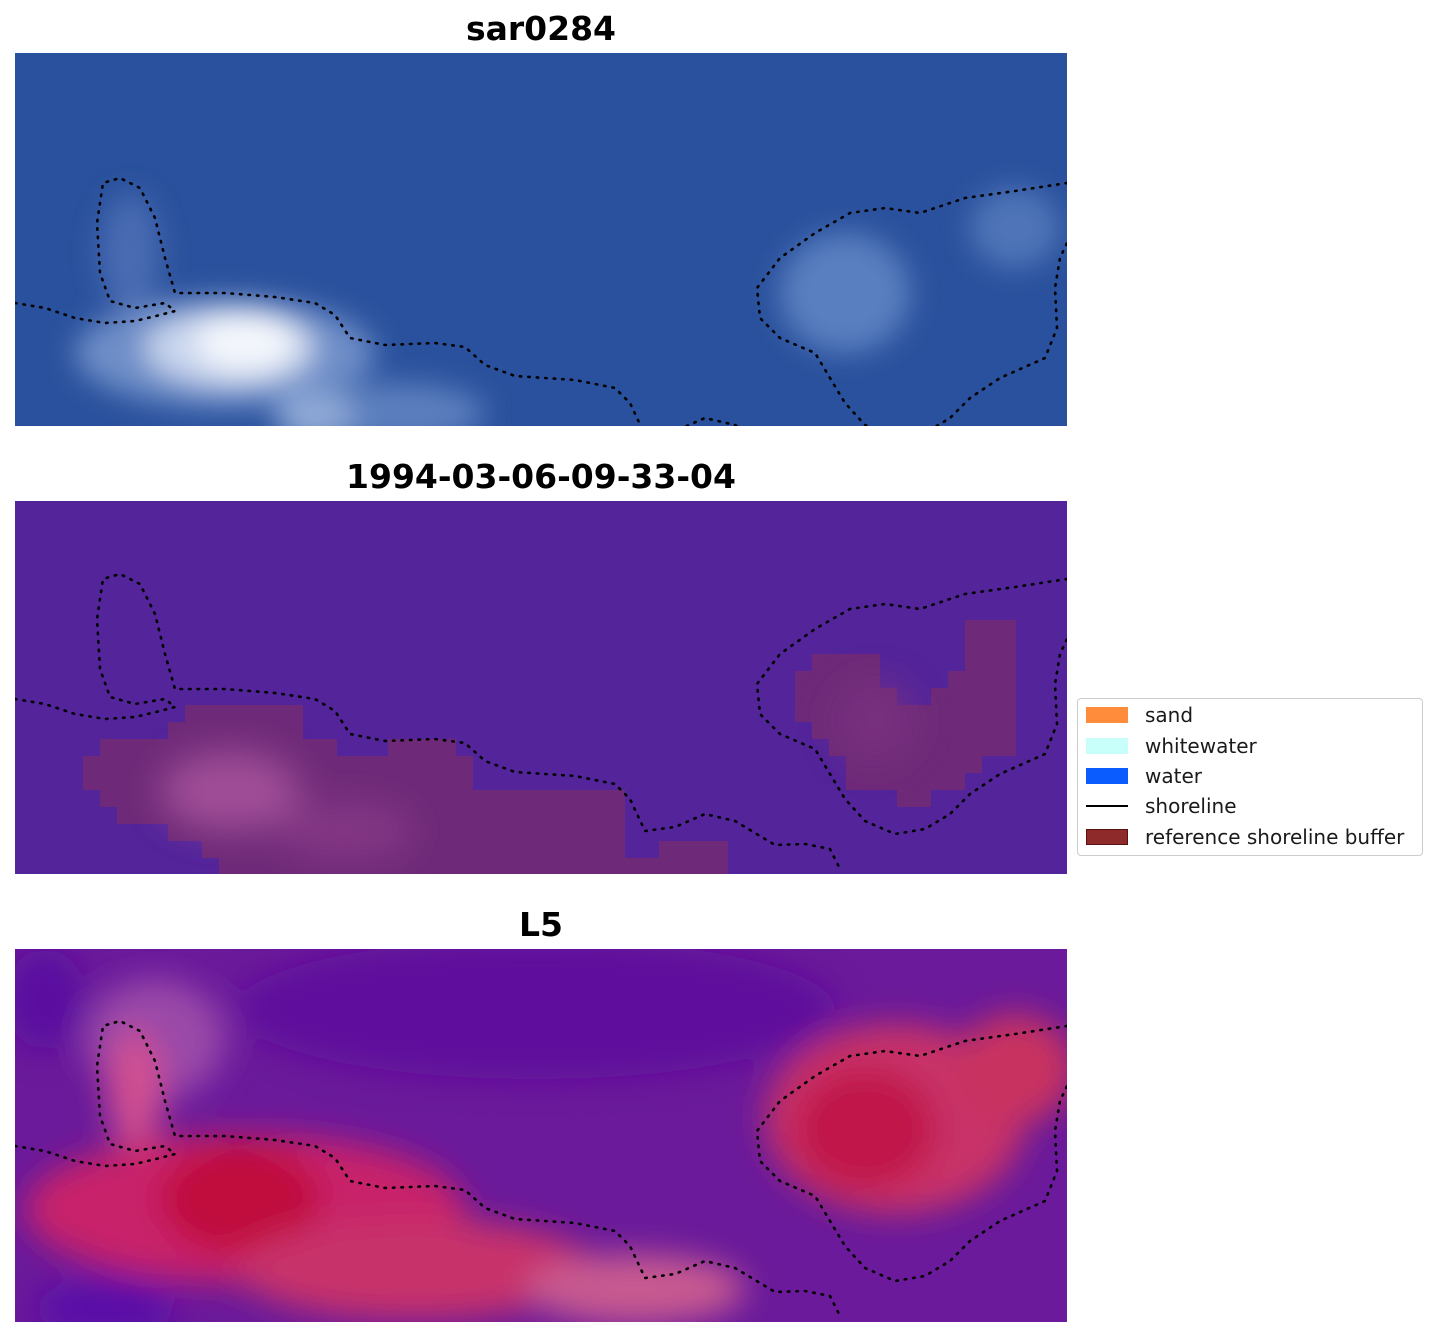 The height and width of the screenshot is (1337, 1438). Describe the element at coordinates (541, 476) in the screenshot. I see `panel-title-classified: 1994-03-06-09-33-04` at that location.